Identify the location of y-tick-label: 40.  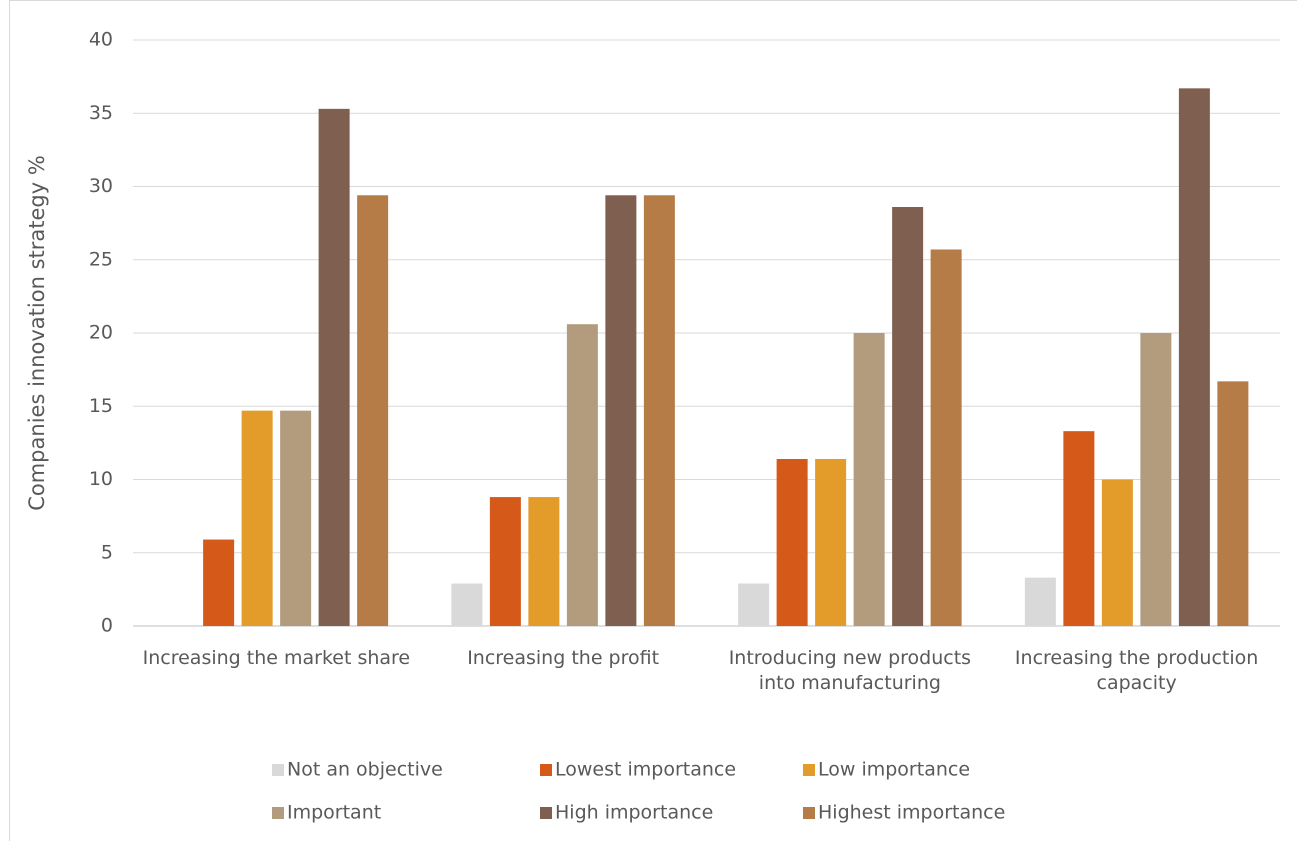
(101, 40).